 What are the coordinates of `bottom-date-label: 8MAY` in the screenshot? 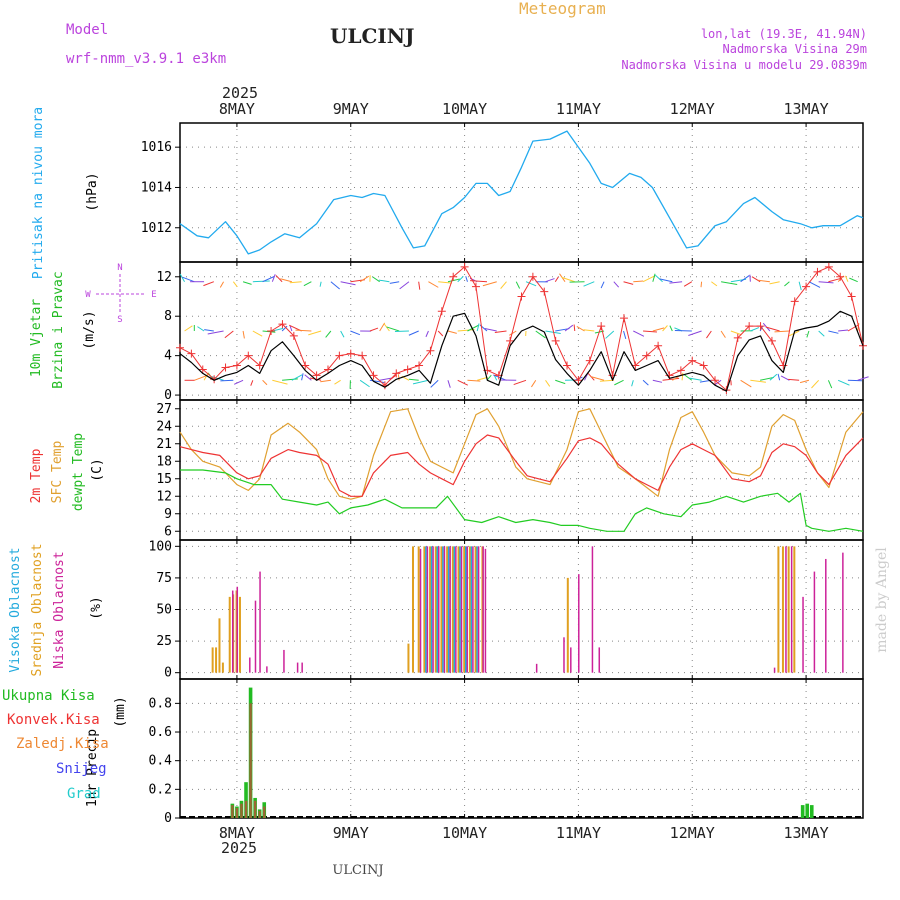 It's located at (237, 833).